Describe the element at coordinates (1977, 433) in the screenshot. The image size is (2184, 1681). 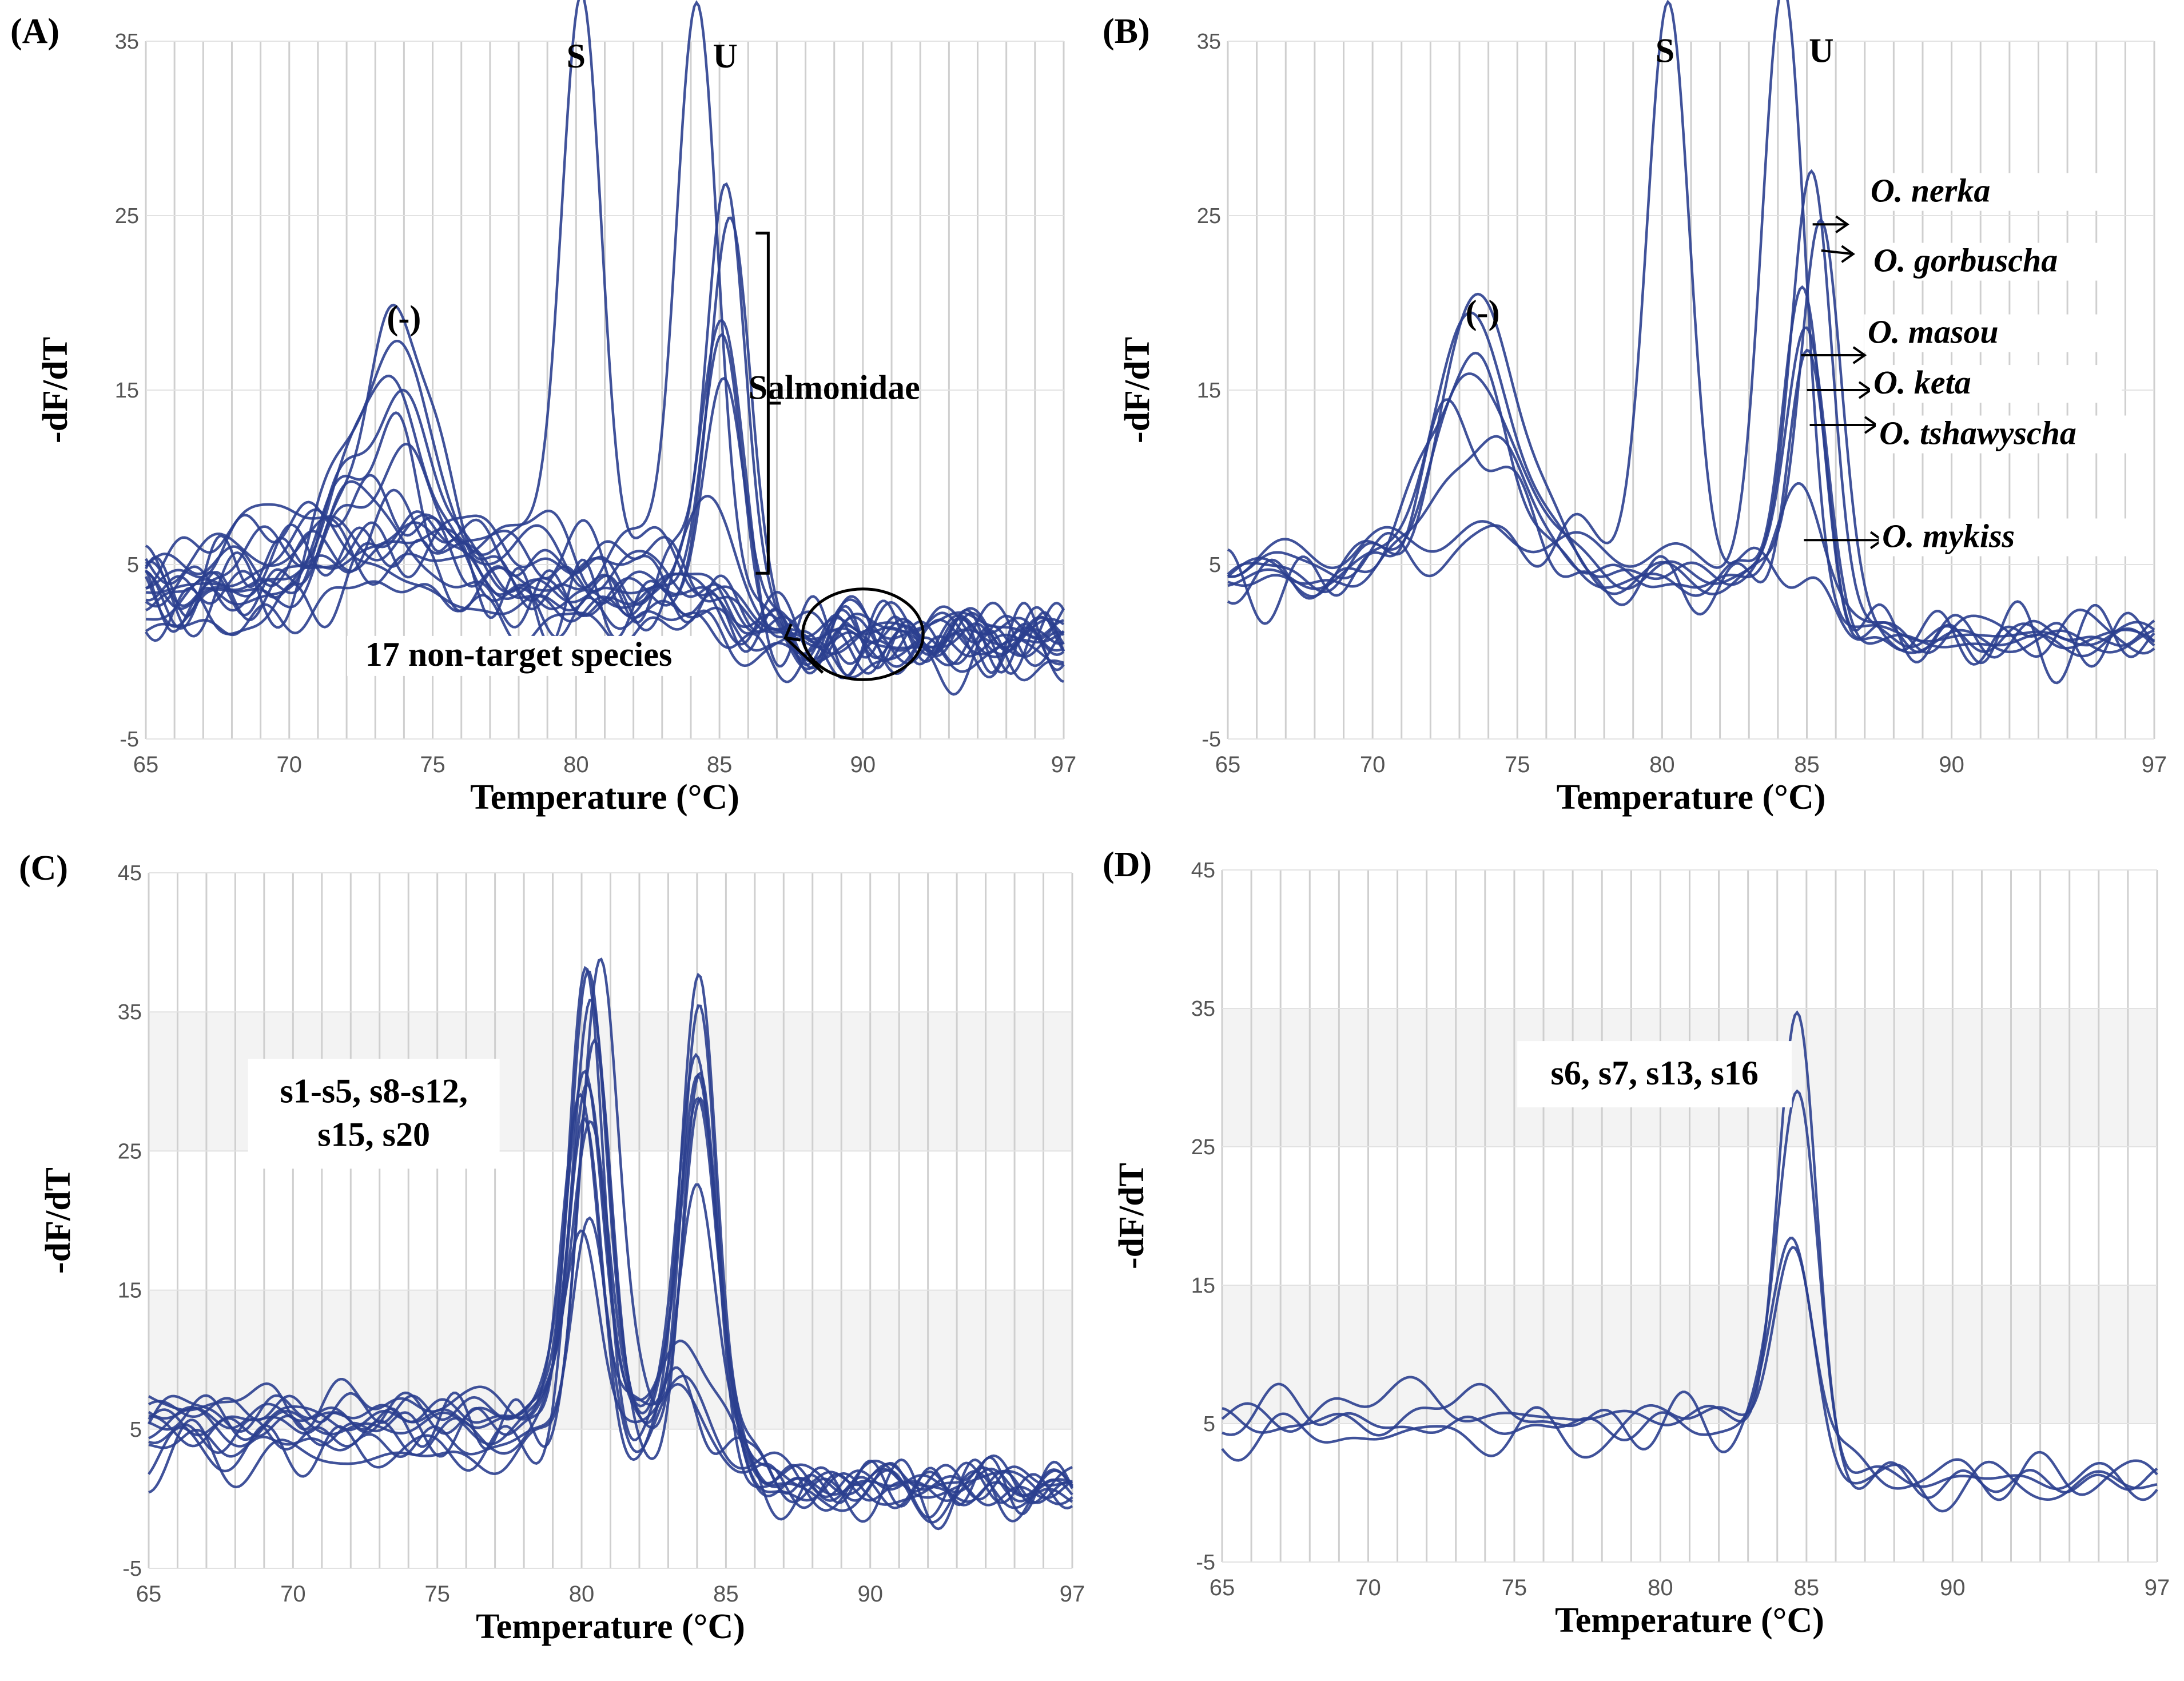
I see `species-label: O. tshawyscha` at that location.